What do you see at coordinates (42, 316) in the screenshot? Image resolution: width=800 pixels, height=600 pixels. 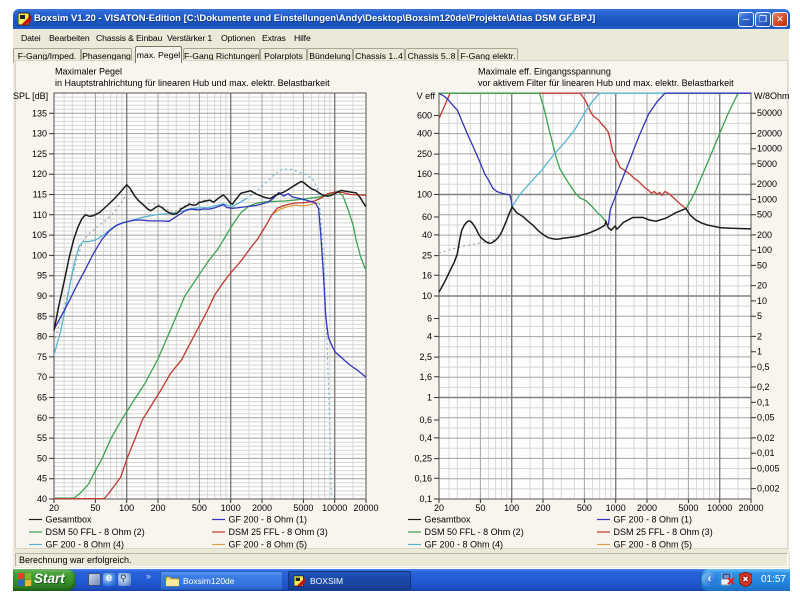 I see `svg-text: 85` at bounding box center [42, 316].